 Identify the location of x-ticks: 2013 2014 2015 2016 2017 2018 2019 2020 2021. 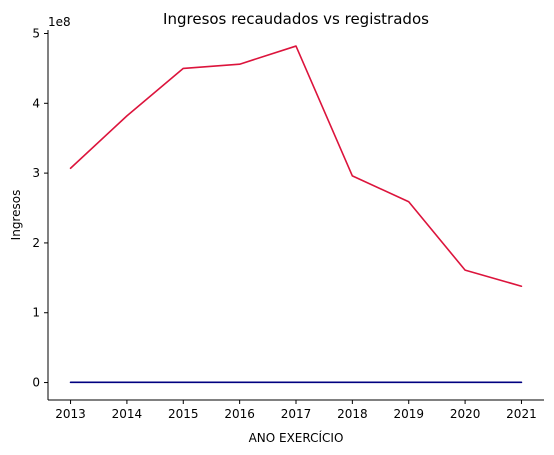
(295, 410).